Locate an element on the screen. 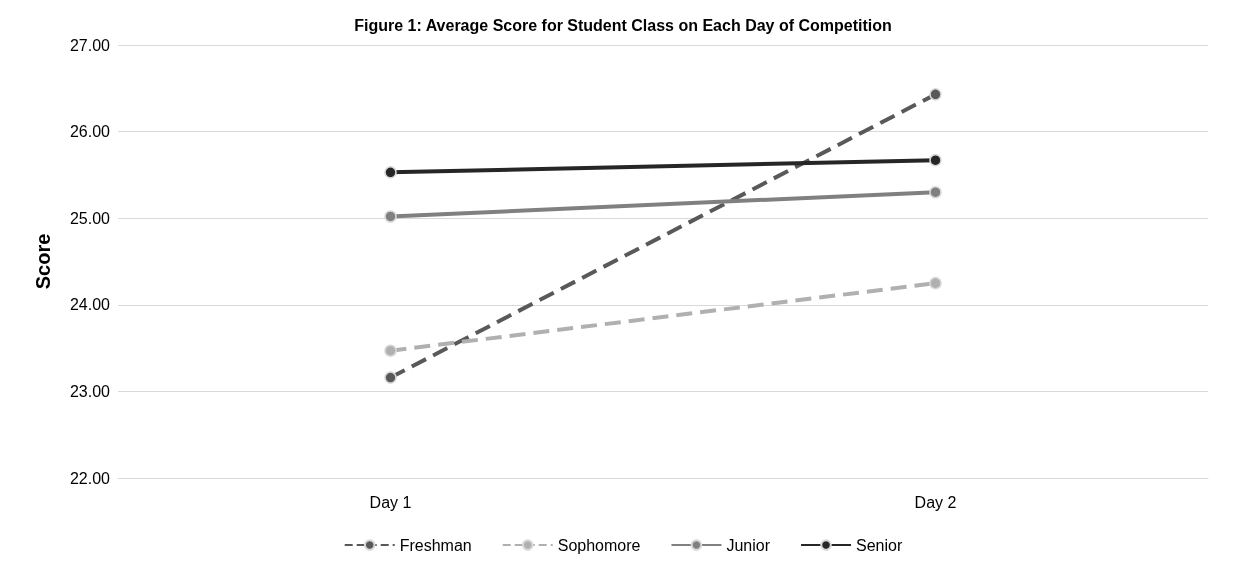 The height and width of the screenshot is (577, 1246). x-tick-label: Day 2 is located at coordinates (935, 502).